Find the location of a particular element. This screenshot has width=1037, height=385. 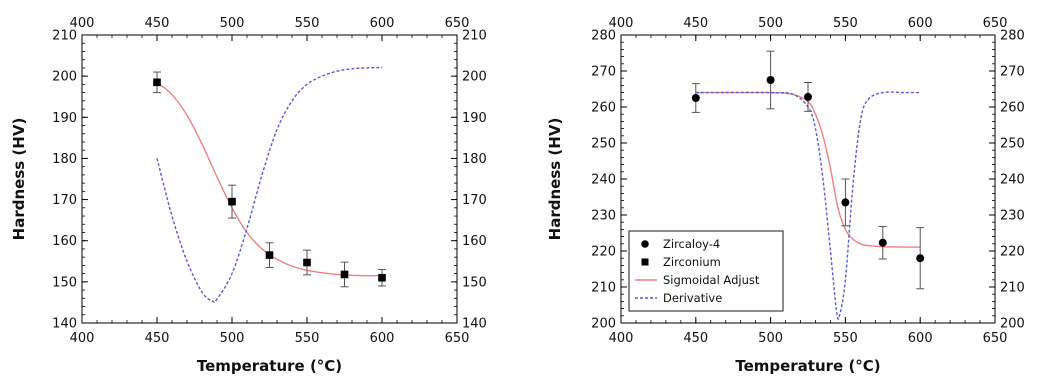

y-tick-label-right: 240 is located at coordinates (1012, 180).